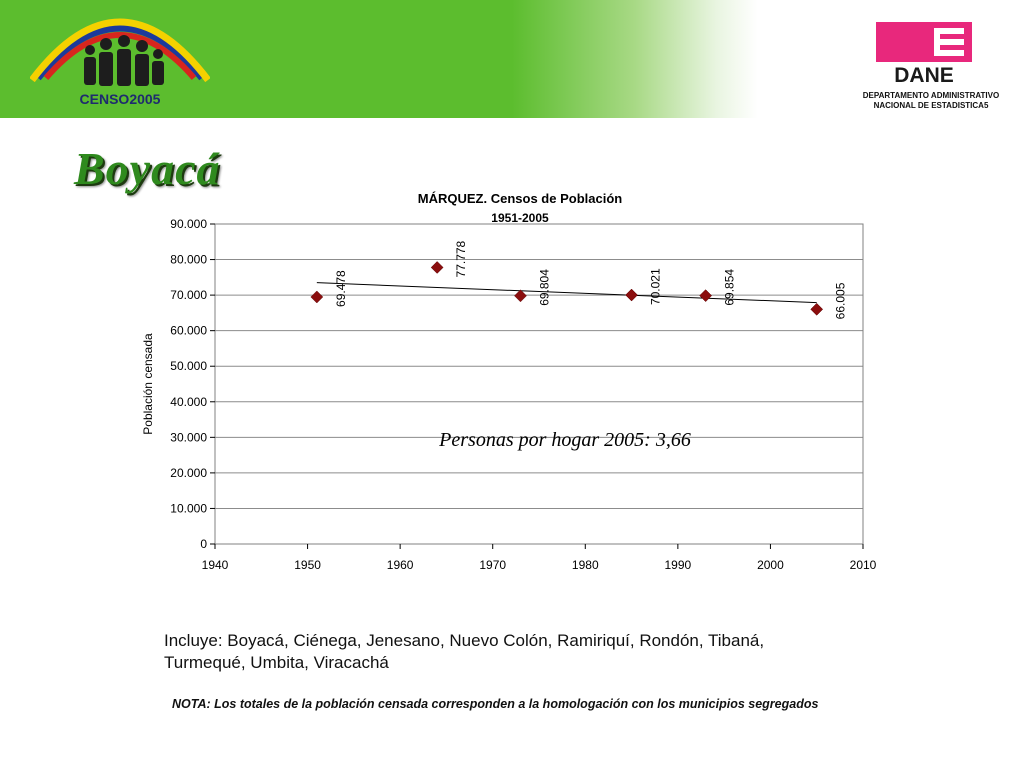  Describe the element at coordinates (461, 258) in the screenshot. I see `data-label: 77.778` at that location.